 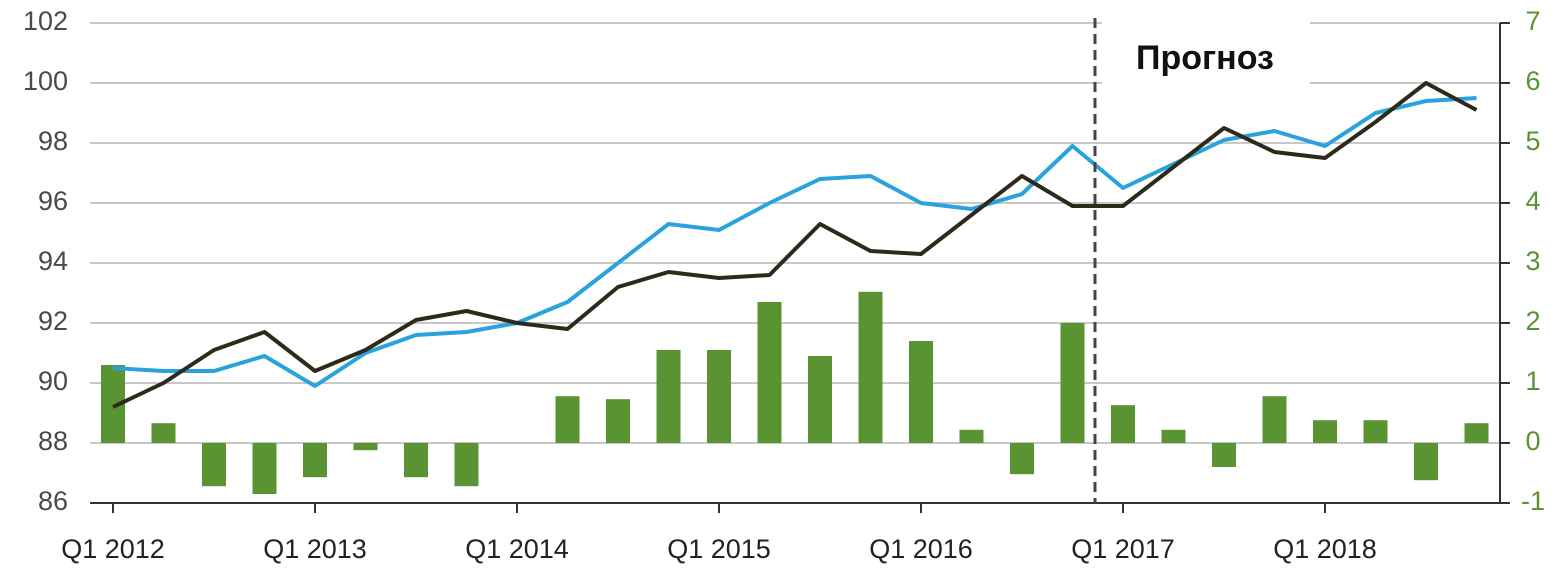 What do you see at coordinates (1532, 321) in the screenshot?
I see `y2-tick-label: 2` at bounding box center [1532, 321].